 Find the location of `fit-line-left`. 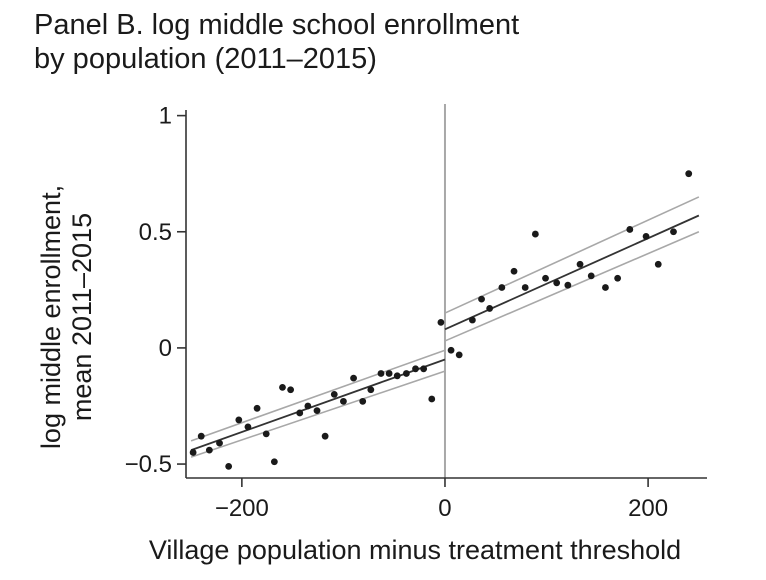

fit-line-left is located at coordinates (318, 404).